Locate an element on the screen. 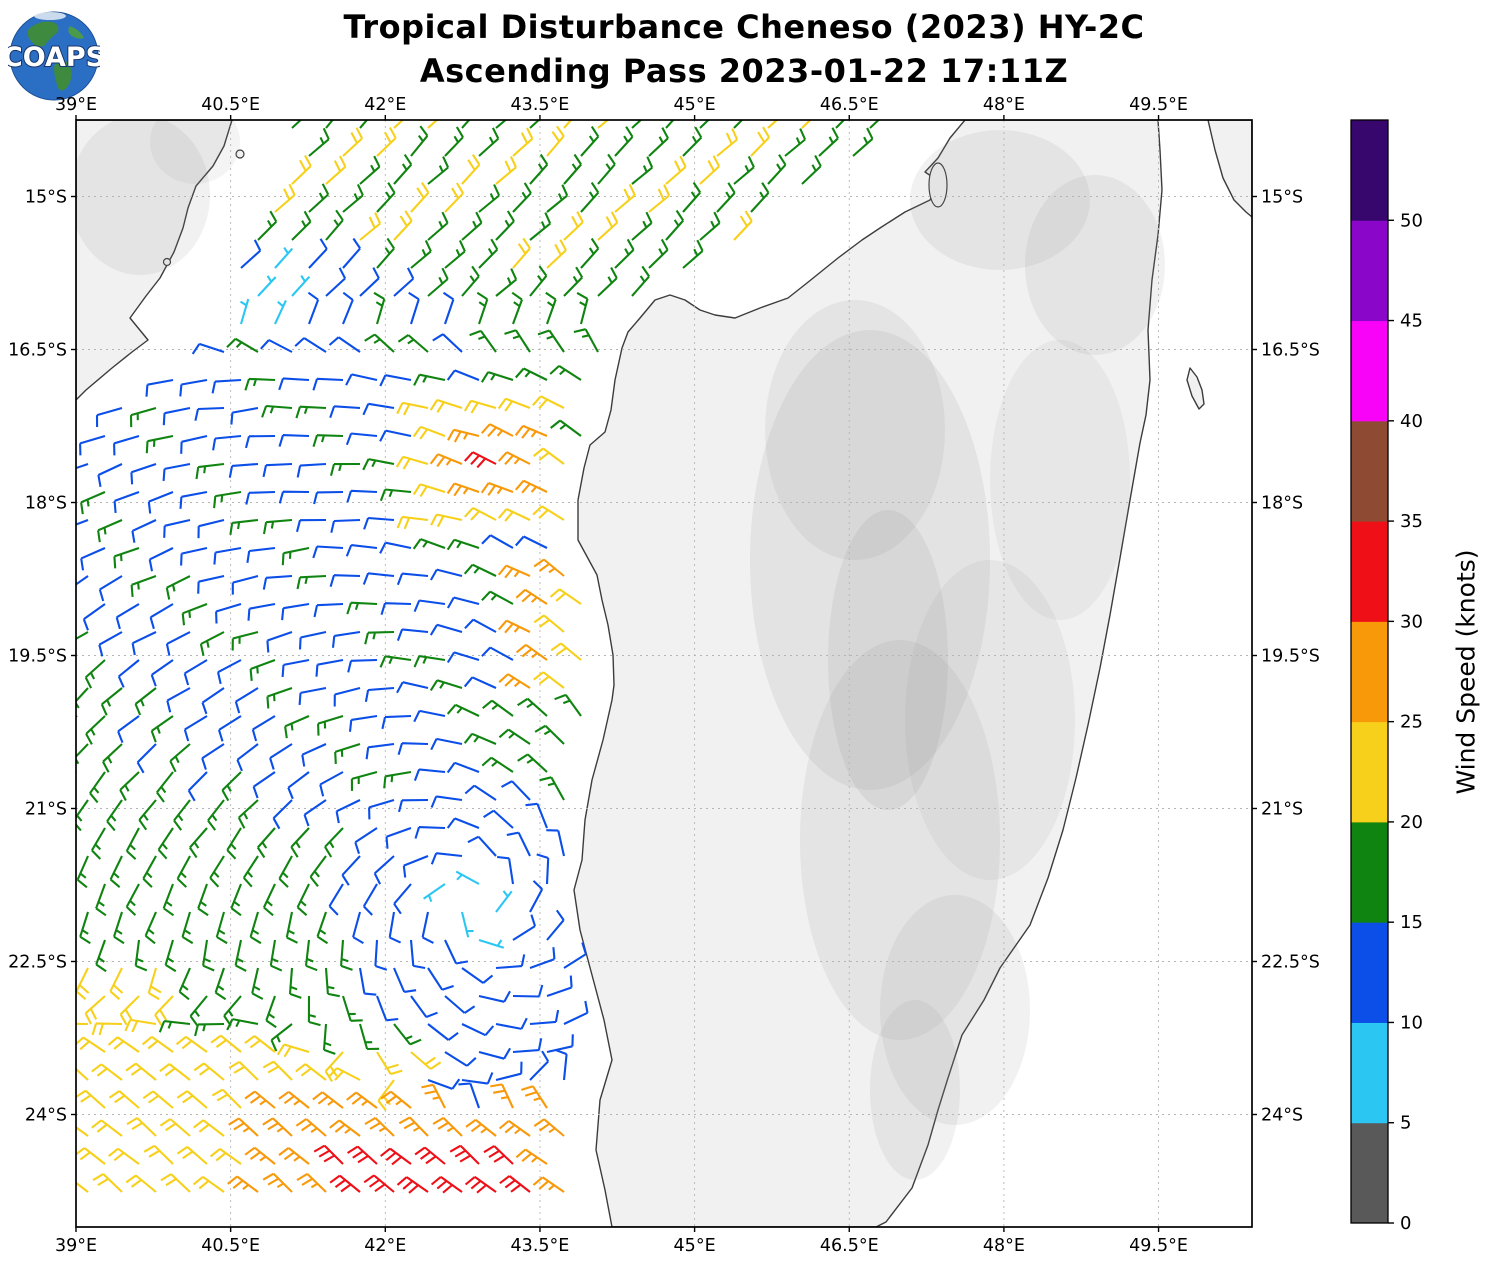  logo-text: COAPS is located at coordinates (54, 57).